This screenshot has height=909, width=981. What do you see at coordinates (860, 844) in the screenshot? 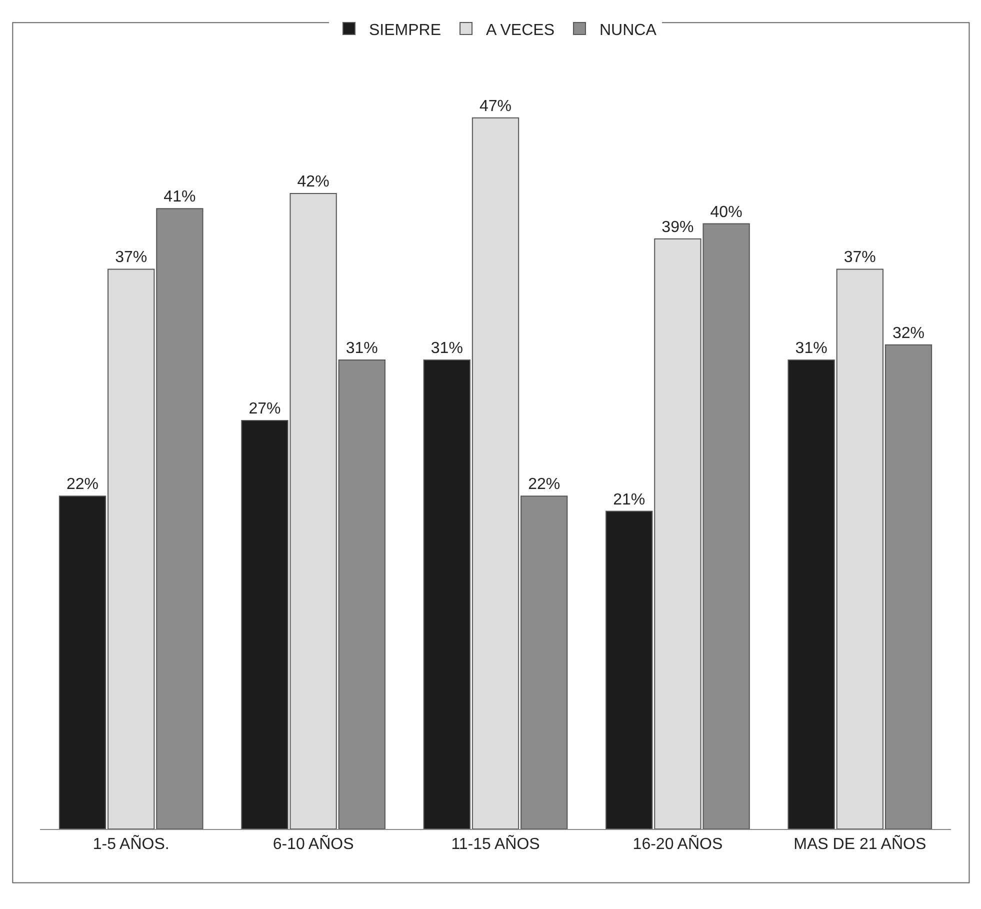
I see `x-tick-label: MAS DE 21 AÑOS` at bounding box center [860, 844].